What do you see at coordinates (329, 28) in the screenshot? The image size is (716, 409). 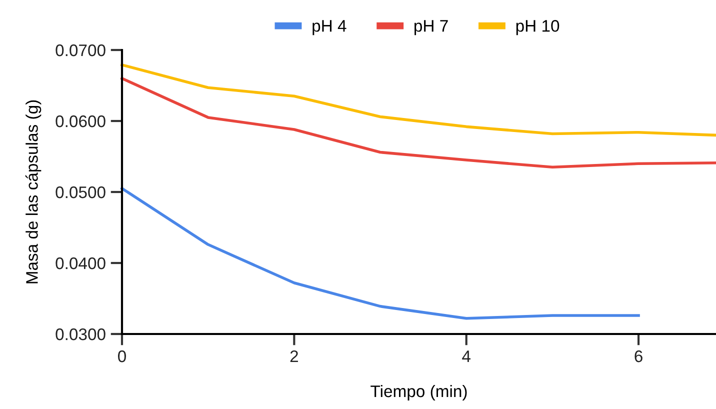 I see `legend-label: pH 4` at bounding box center [329, 28].